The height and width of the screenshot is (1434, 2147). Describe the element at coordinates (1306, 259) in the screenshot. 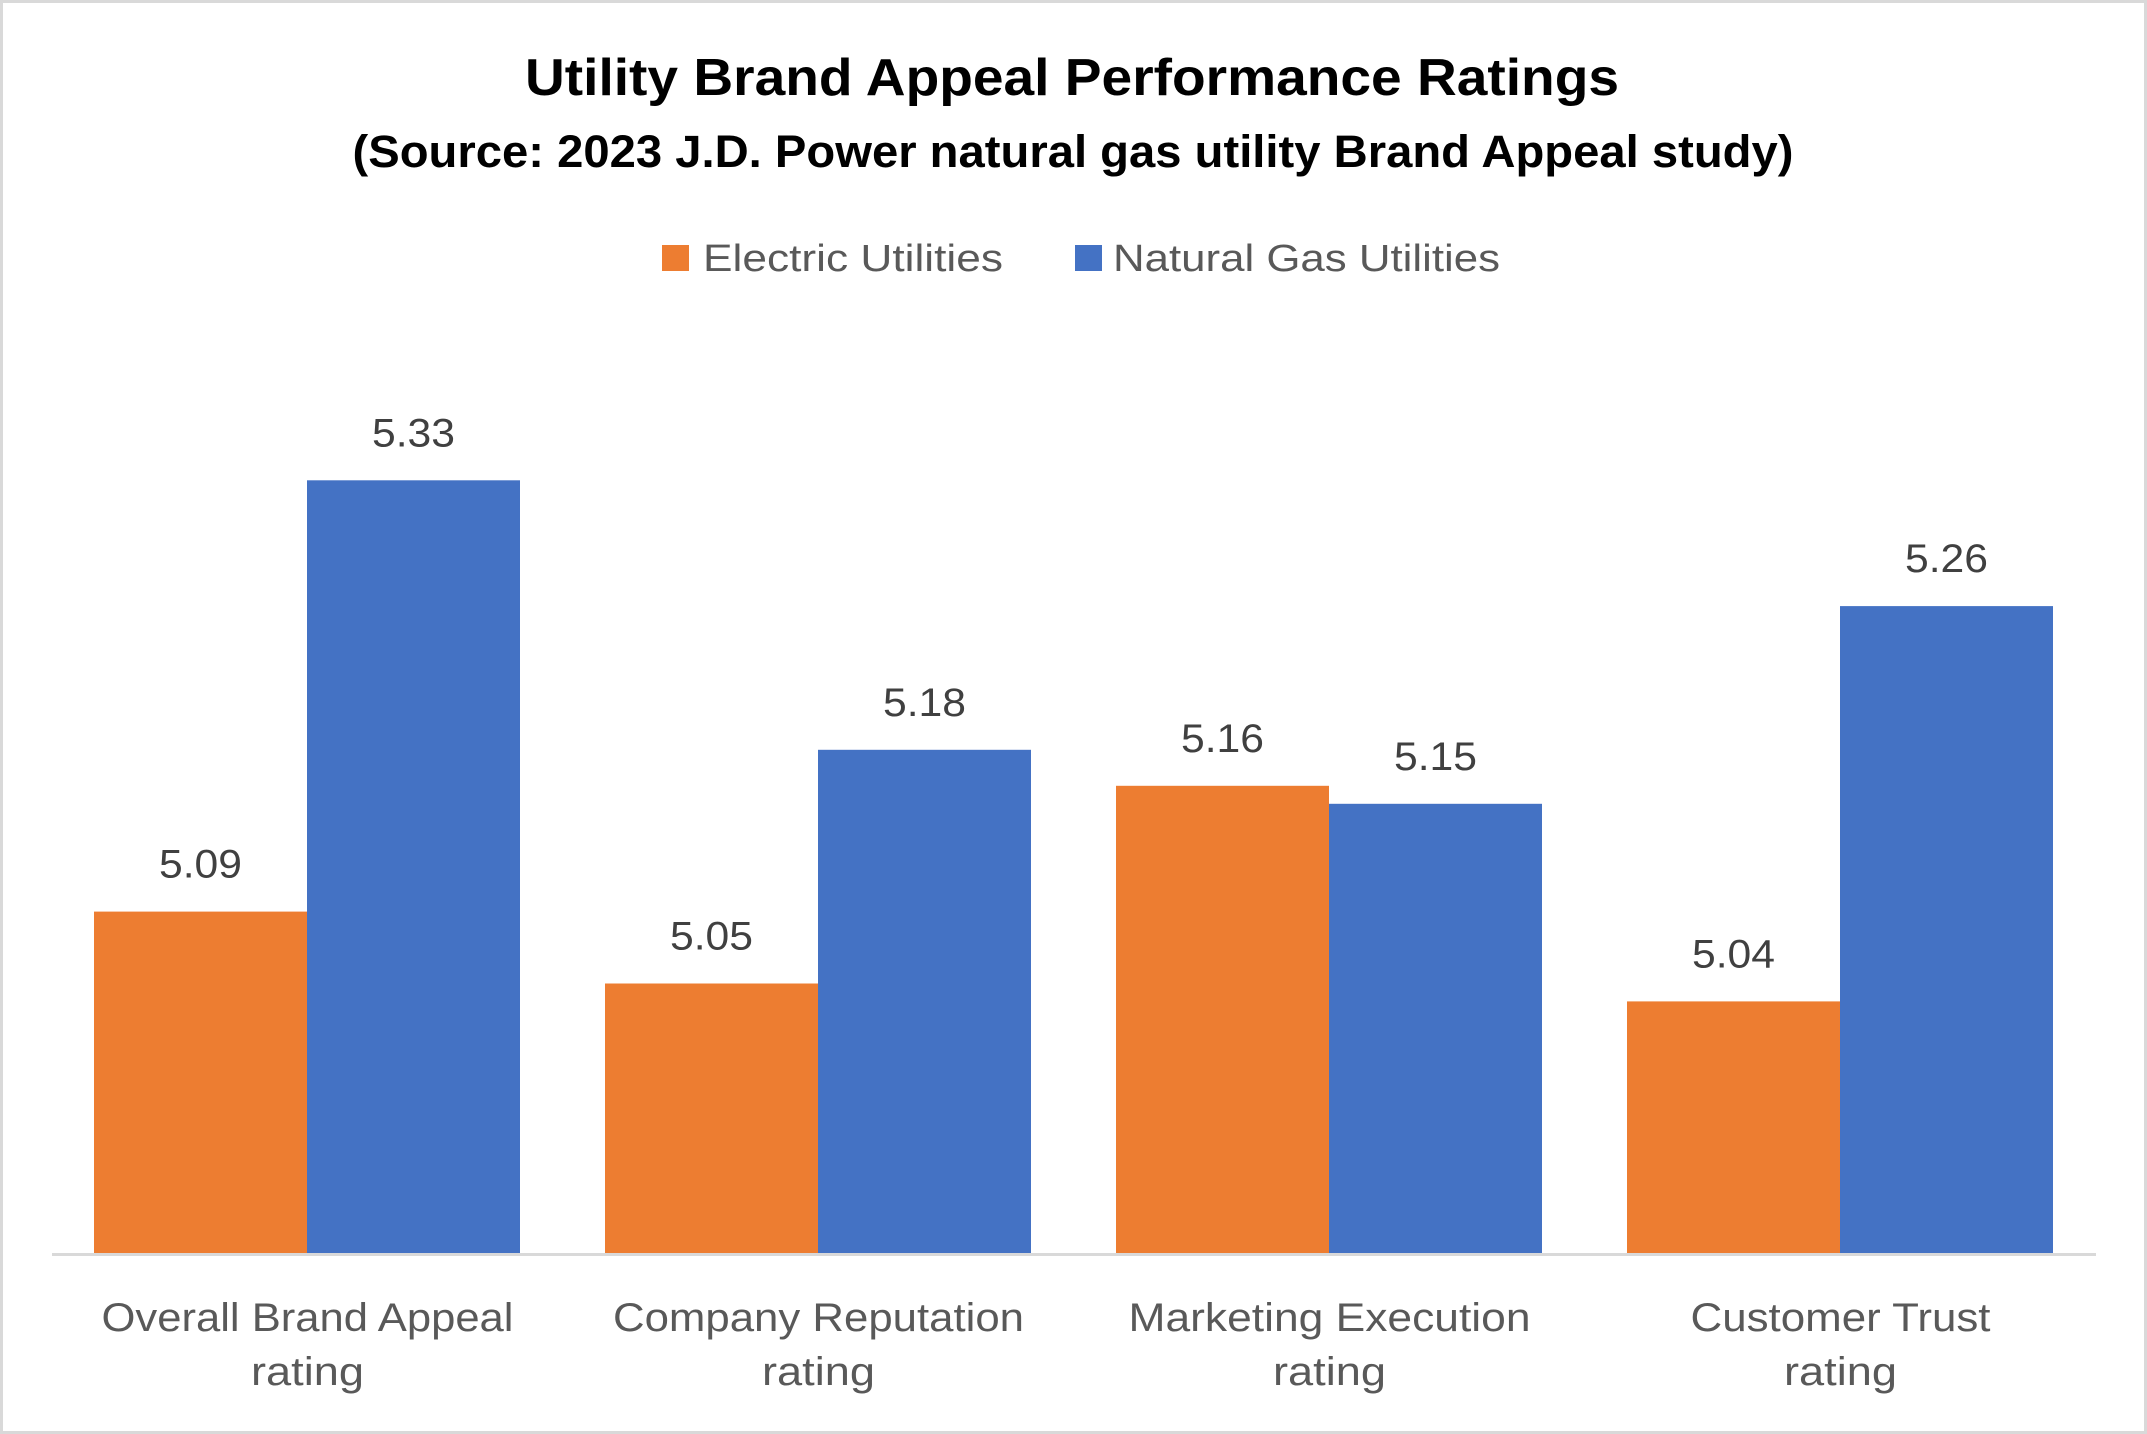

I see `legend-label-natural-gas-utilities: Natural Gas Utilities` at that location.